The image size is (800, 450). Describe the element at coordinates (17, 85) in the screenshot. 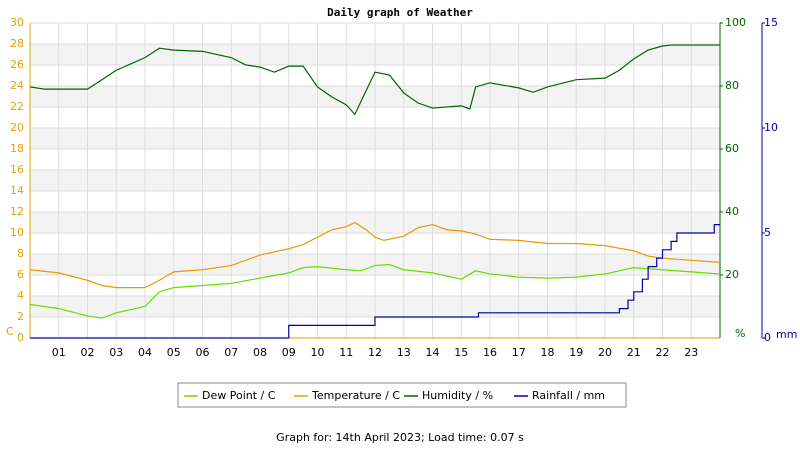

I see `y-tick-label: 24` at that location.